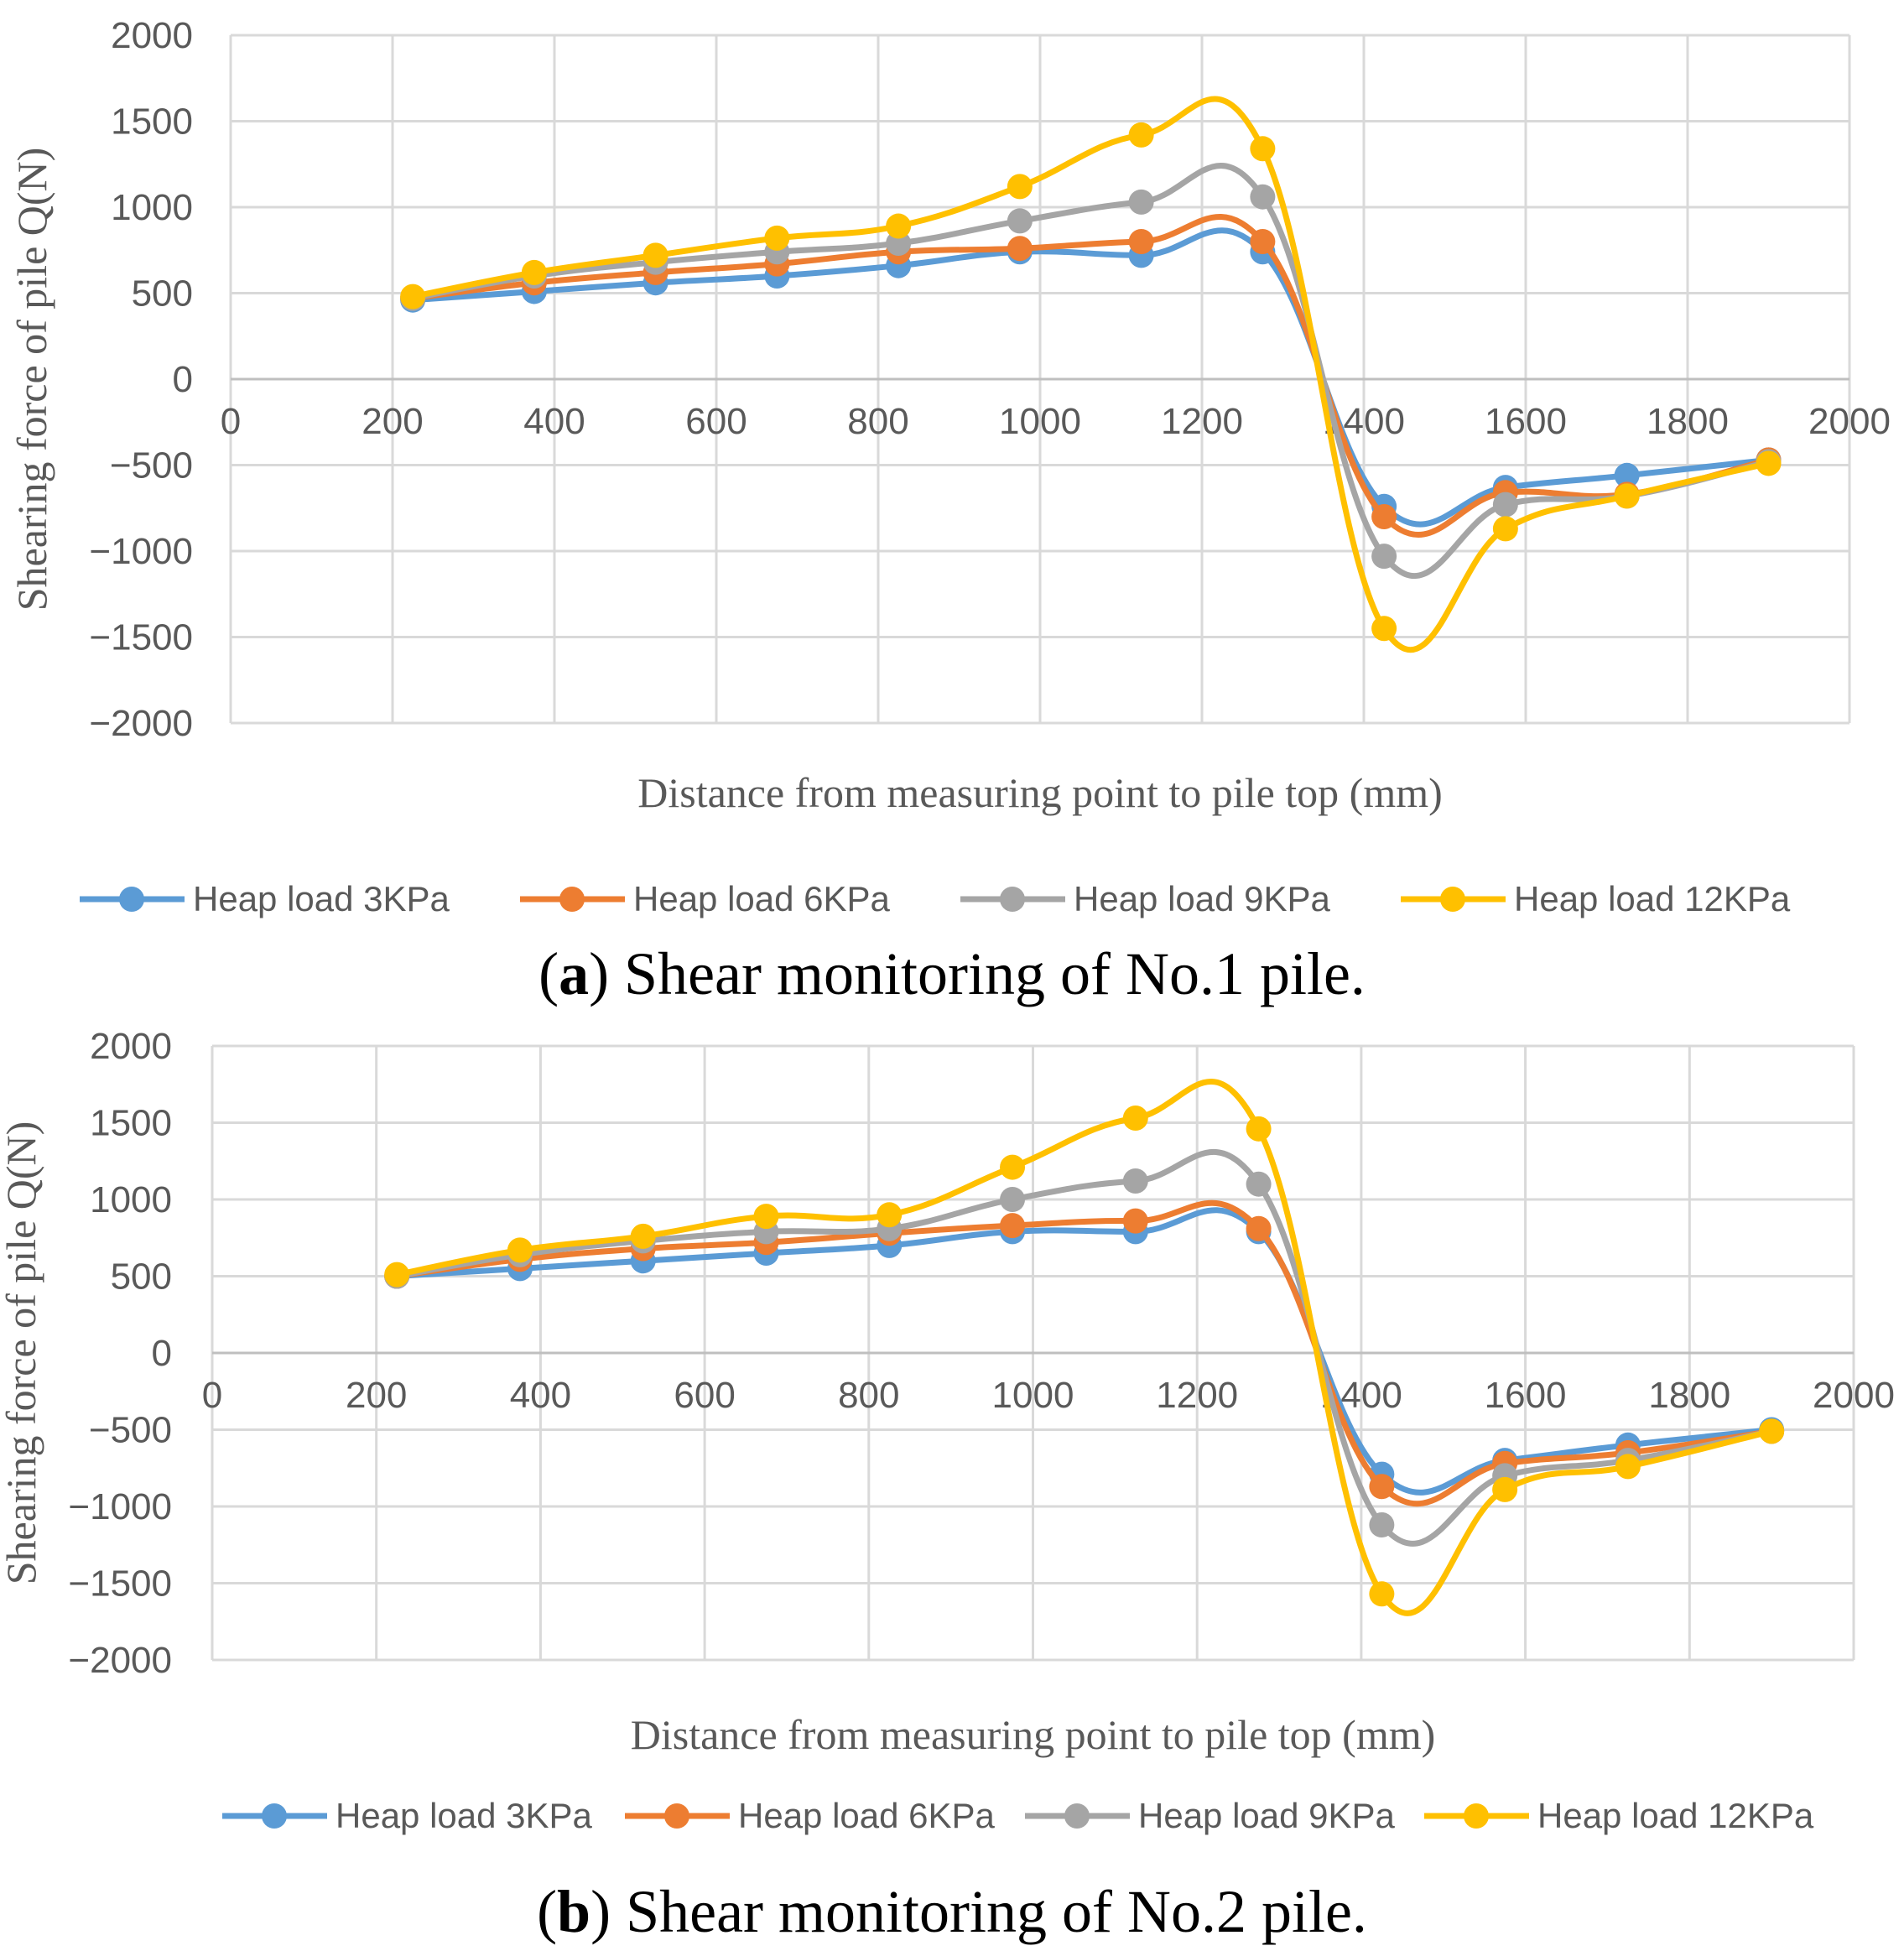 Image resolution: width=1904 pixels, height=1951 pixels. What do you see at coordinates (22, 1353) in the screenshot?
I see `y-axis-title: Shearing force of pile Q(N)` at bounding box center [22, 1353].